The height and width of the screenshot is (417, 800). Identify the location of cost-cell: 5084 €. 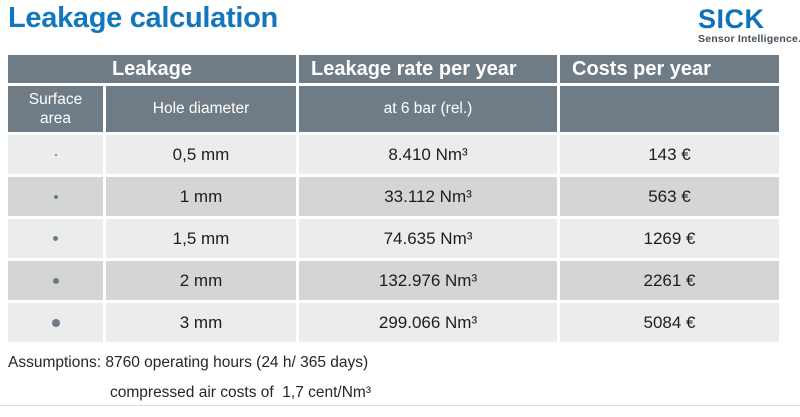
(669, 322).